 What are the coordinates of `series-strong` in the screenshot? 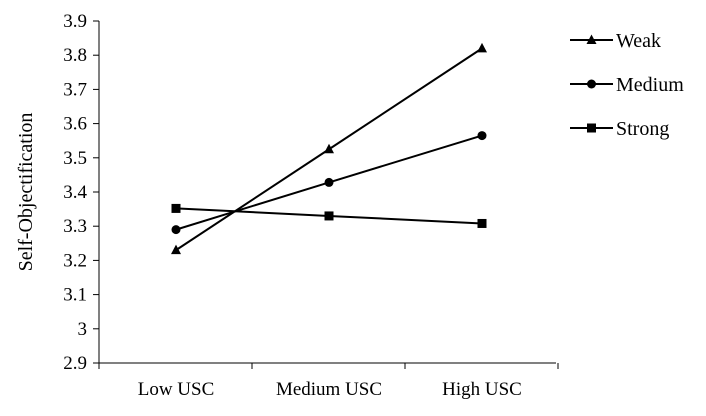 It's located at (329, 215).